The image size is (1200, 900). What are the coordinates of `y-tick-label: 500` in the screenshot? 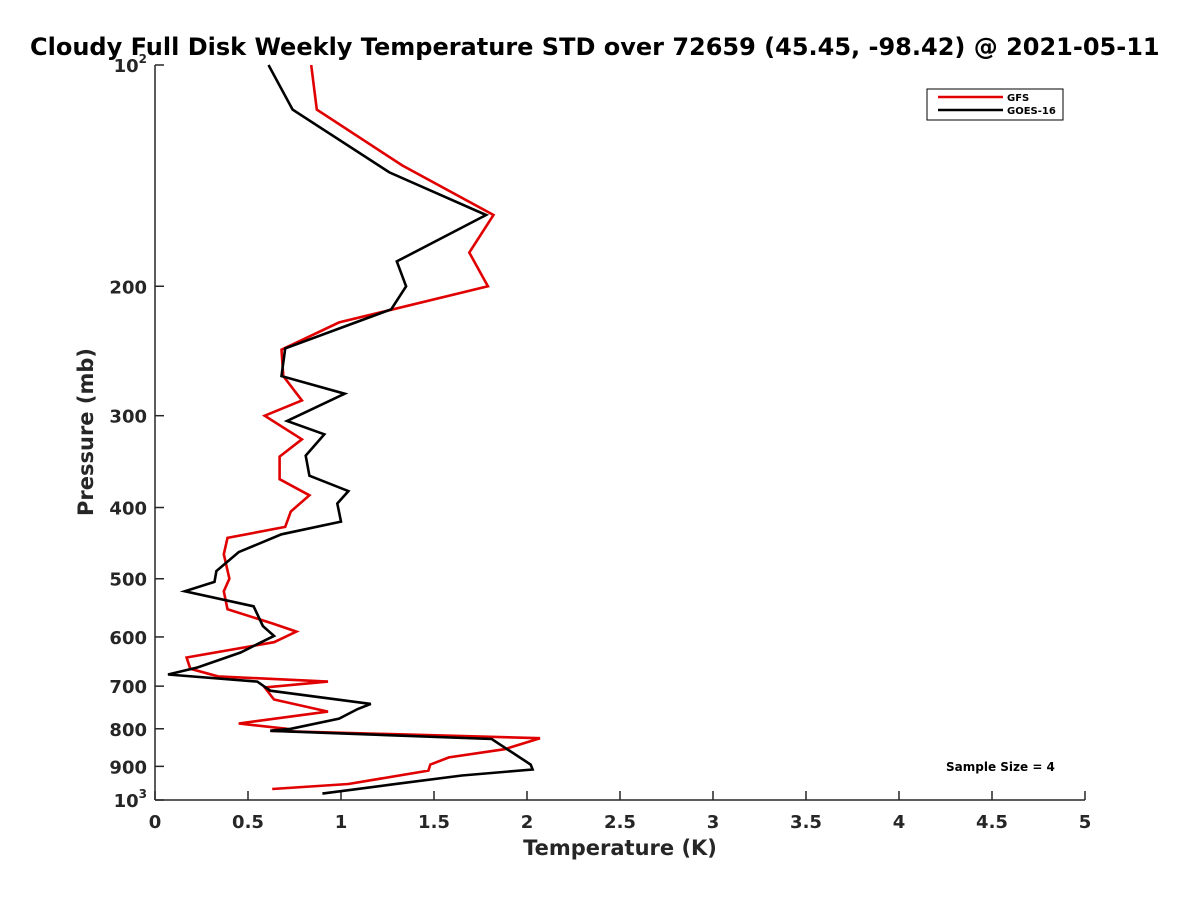 It's located at (128, 580).